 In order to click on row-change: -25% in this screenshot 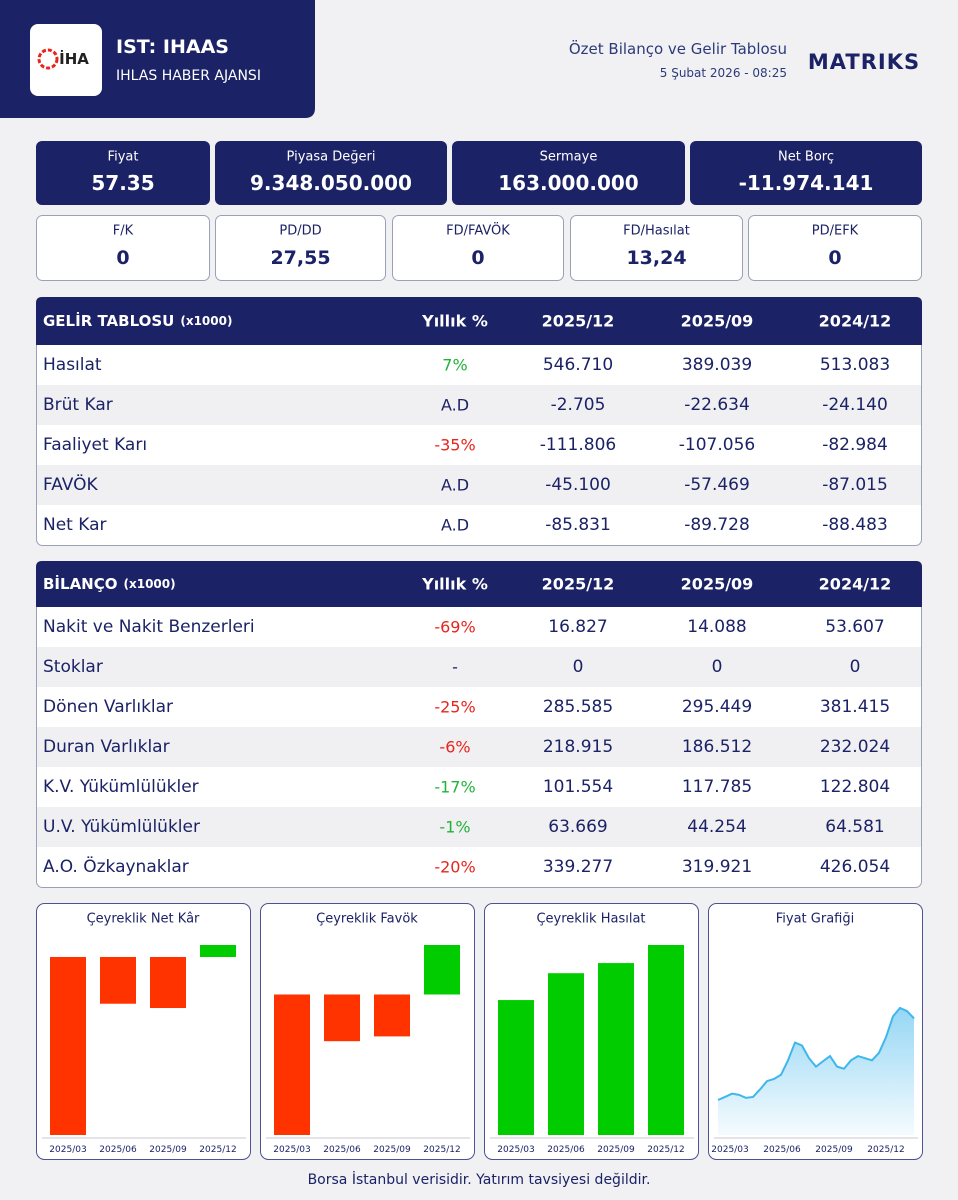, I will do `click(454, 707)`.